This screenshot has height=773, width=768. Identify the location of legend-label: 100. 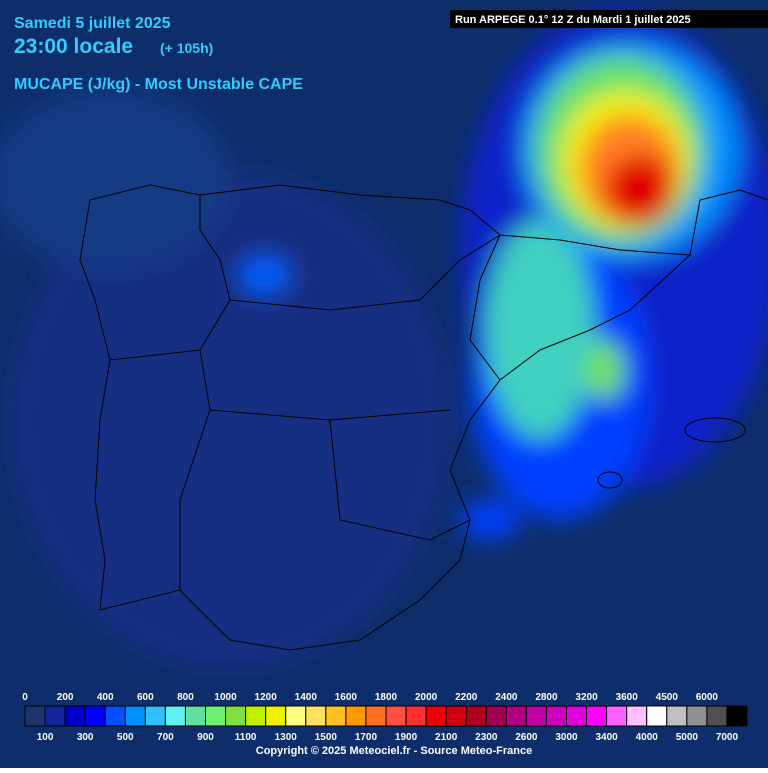
(45, 737).